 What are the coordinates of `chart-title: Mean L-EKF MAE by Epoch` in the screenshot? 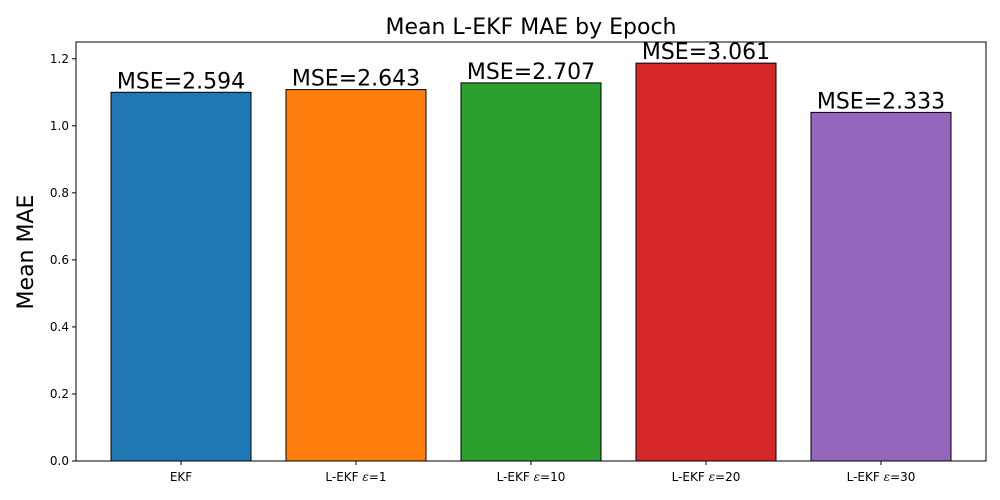 It's located at (531, 27).